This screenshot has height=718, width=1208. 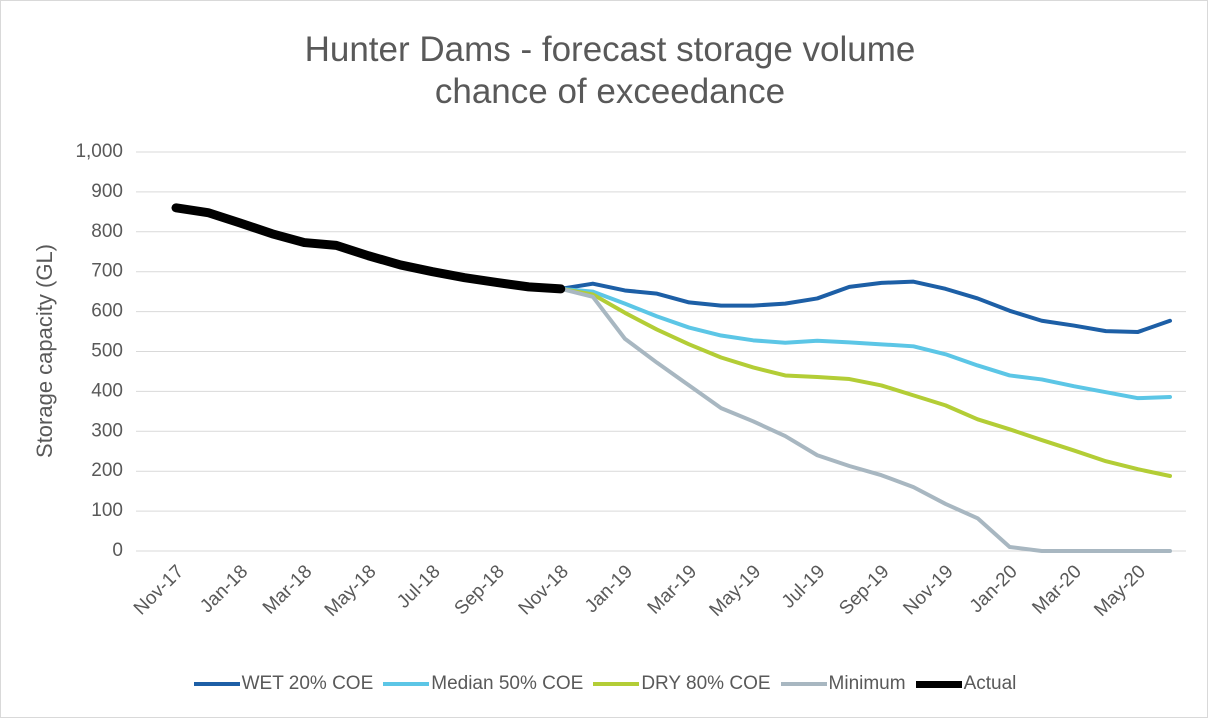 I want to click on legend-label: Minimum, so click(x=867, y=683).